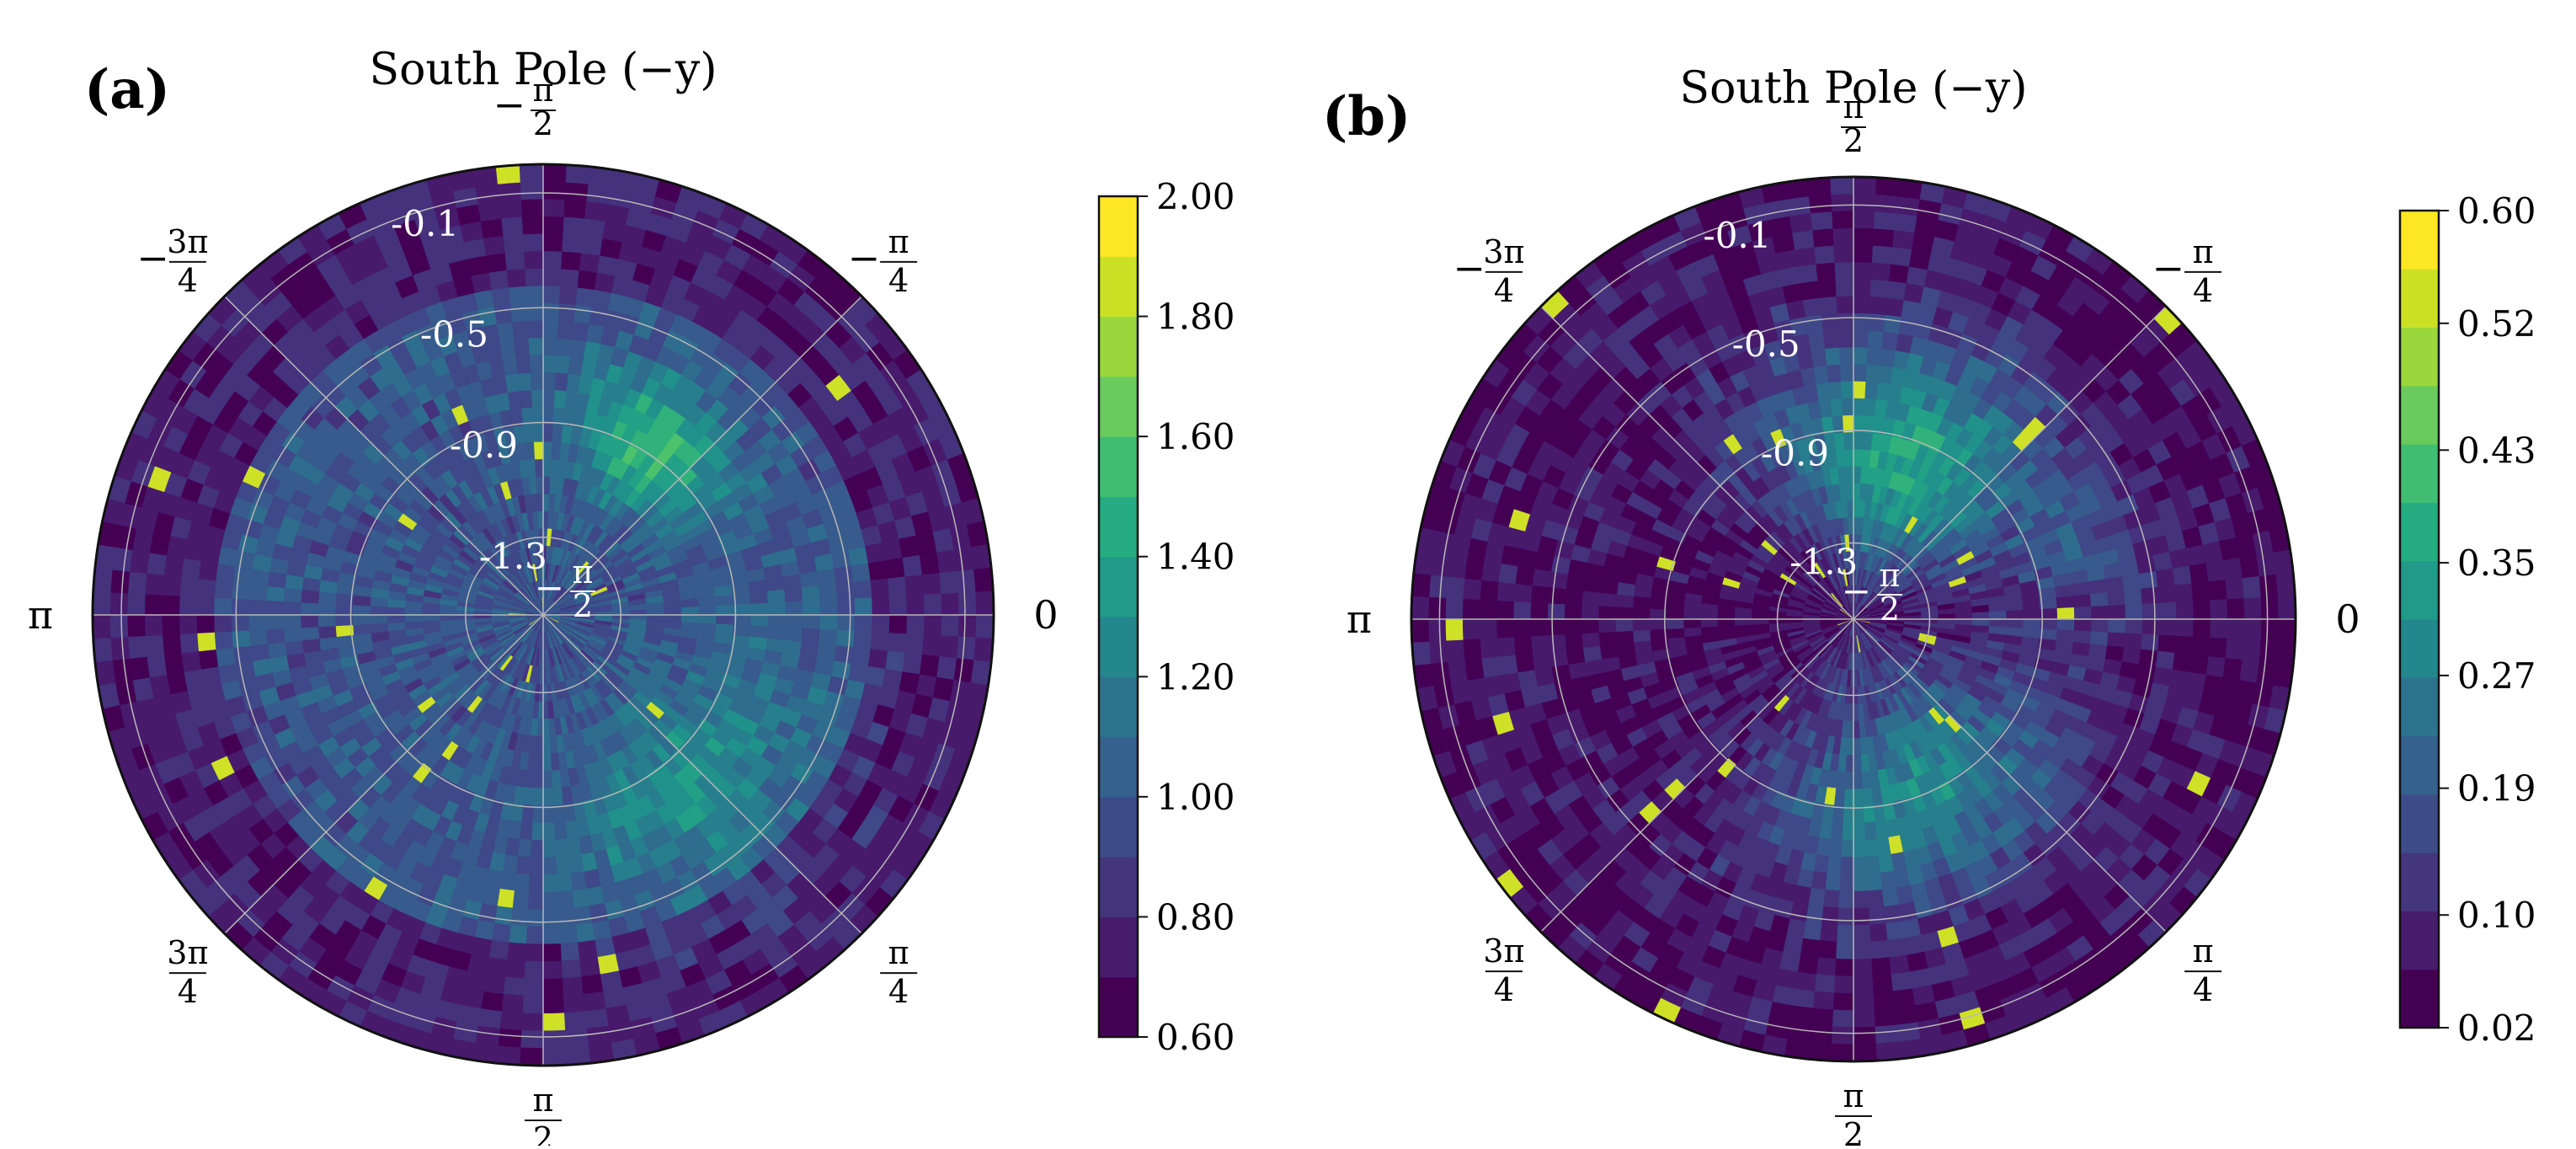 This screenshot has width=2576, height=1149. I want to click on colorbar-segment, so click(1118, 767).